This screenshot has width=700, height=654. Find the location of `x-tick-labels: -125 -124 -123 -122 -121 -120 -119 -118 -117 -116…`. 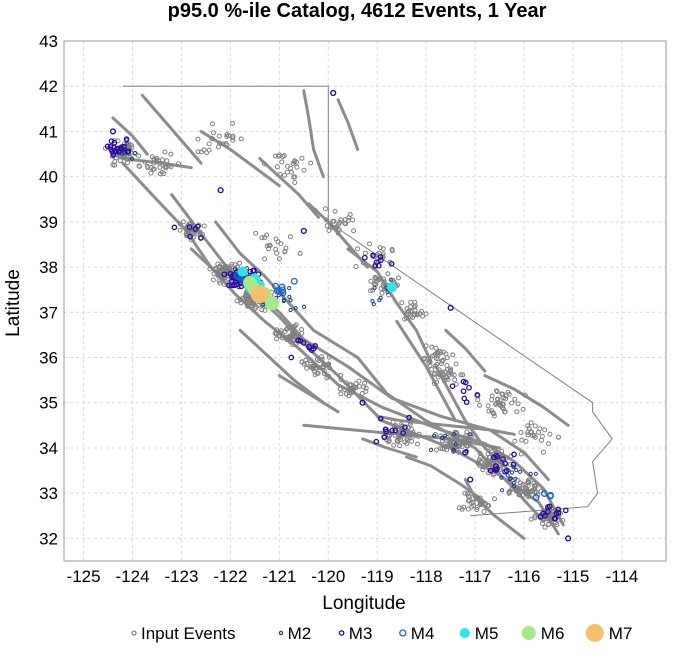

x-tick-labels: -125 -124 -123 -122 -121 -120 -119 -118 -117 -116… is located at coordinates (353, 576).